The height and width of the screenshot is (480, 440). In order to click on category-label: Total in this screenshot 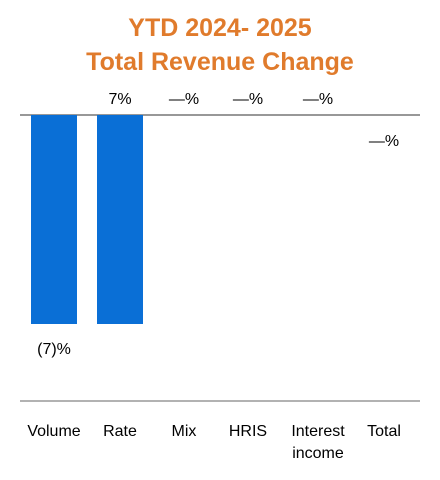, I will do `click(384, 431)`.